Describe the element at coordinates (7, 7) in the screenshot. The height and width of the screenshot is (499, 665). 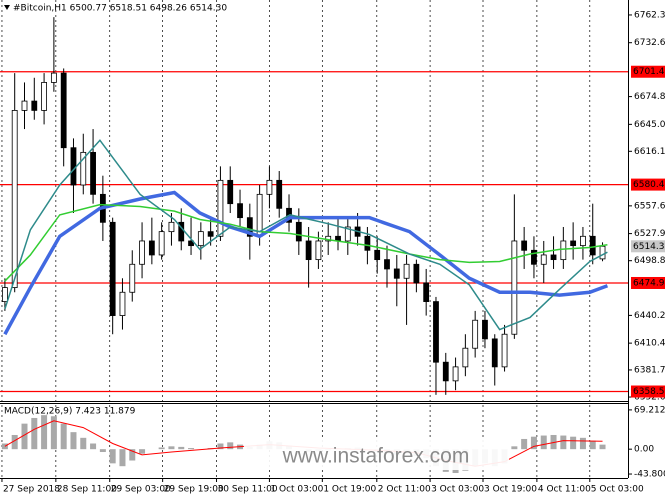
I see `collapse-icon` at that location.